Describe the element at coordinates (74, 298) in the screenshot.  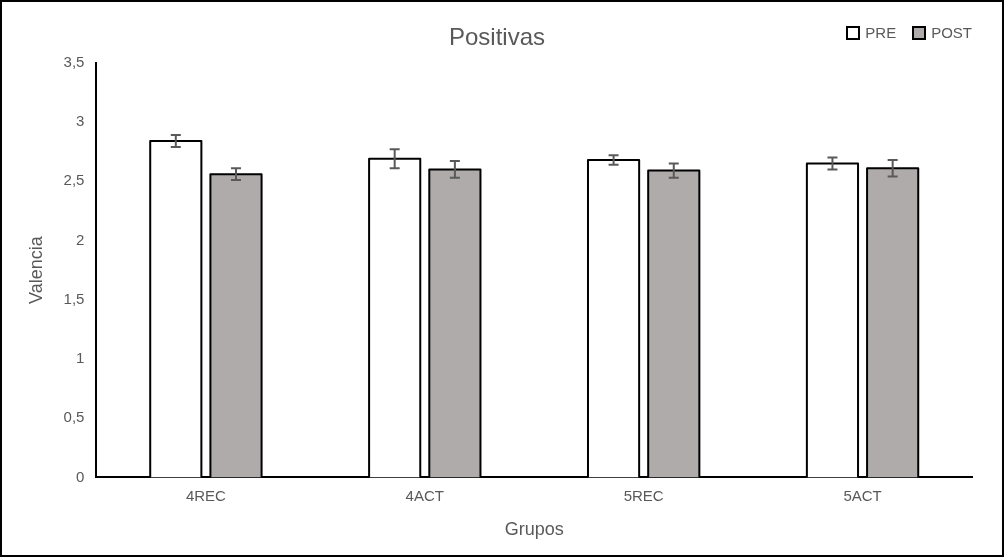
I see `y-tick-label: 1,5` at that location.